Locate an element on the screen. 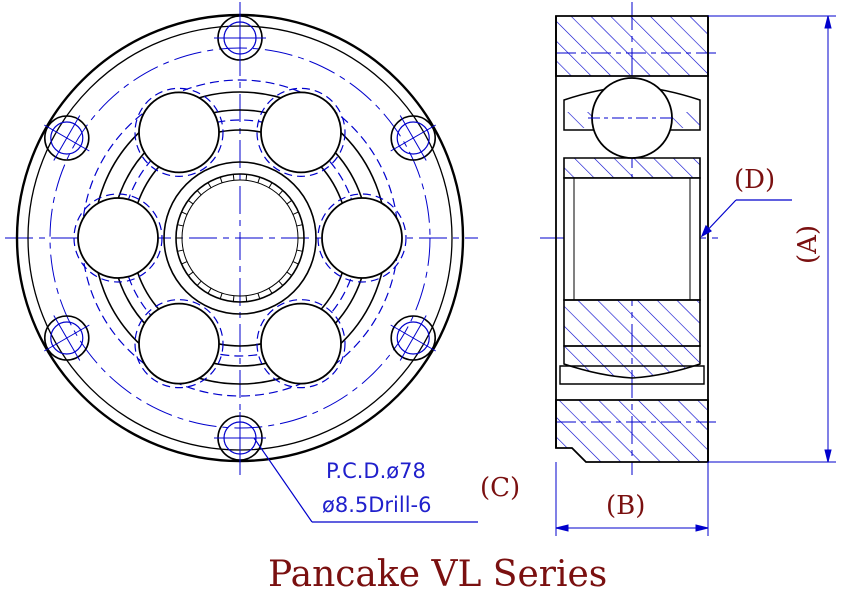 Image resolution: width=842 pixels, height=596 pixels. dimension-a is located at coordinates (772, 239).